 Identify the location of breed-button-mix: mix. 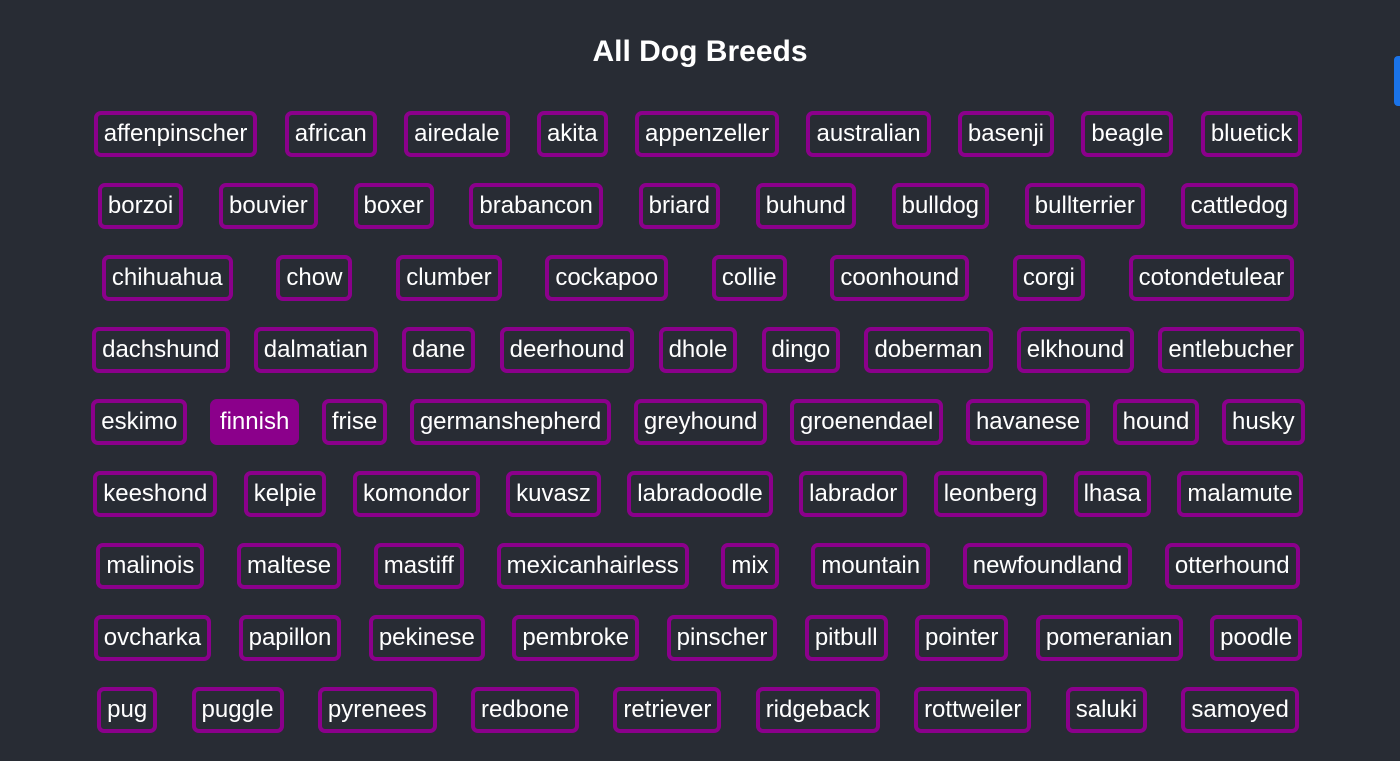
(750, 566).